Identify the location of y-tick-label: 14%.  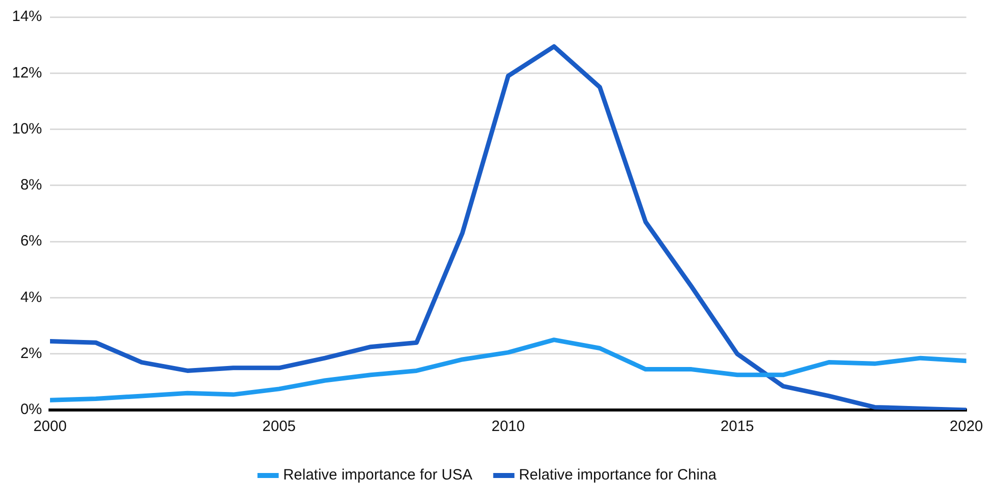
(27, 17).